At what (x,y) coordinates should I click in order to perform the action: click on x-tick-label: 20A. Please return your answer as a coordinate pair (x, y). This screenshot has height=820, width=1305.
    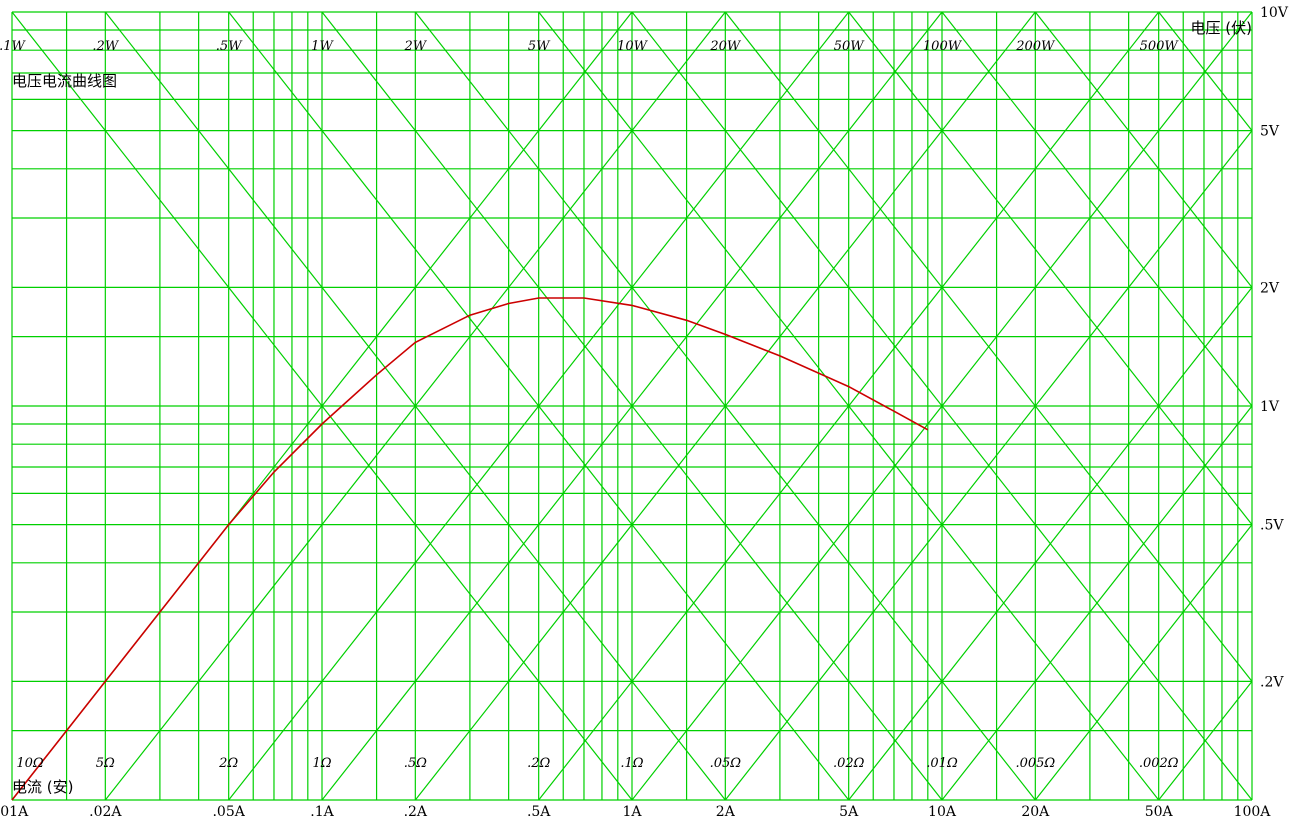
    Looking at the image, I should click on (1035, 812).